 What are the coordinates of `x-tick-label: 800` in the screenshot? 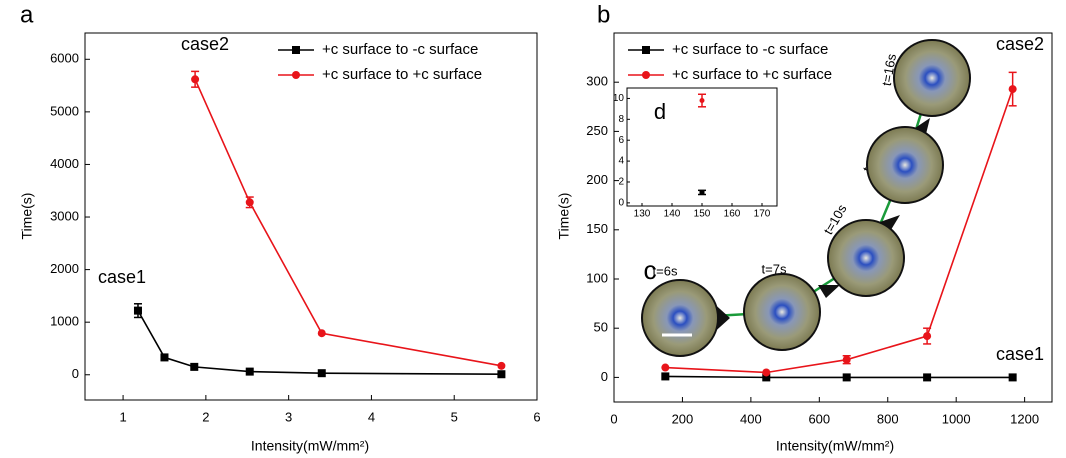 It's located at (888, 418).